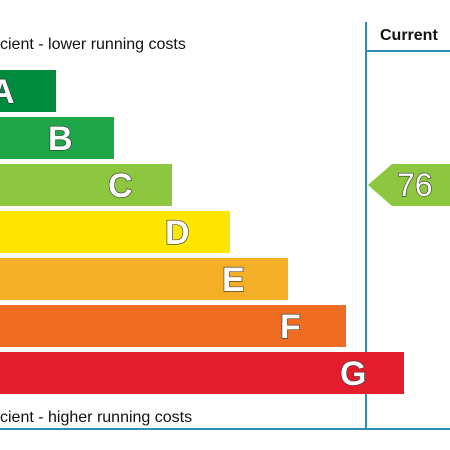 The width and height of the screenshot is (450, 450). I want to click on bottom-caption: cient - higher running costs, so click(96, 417).